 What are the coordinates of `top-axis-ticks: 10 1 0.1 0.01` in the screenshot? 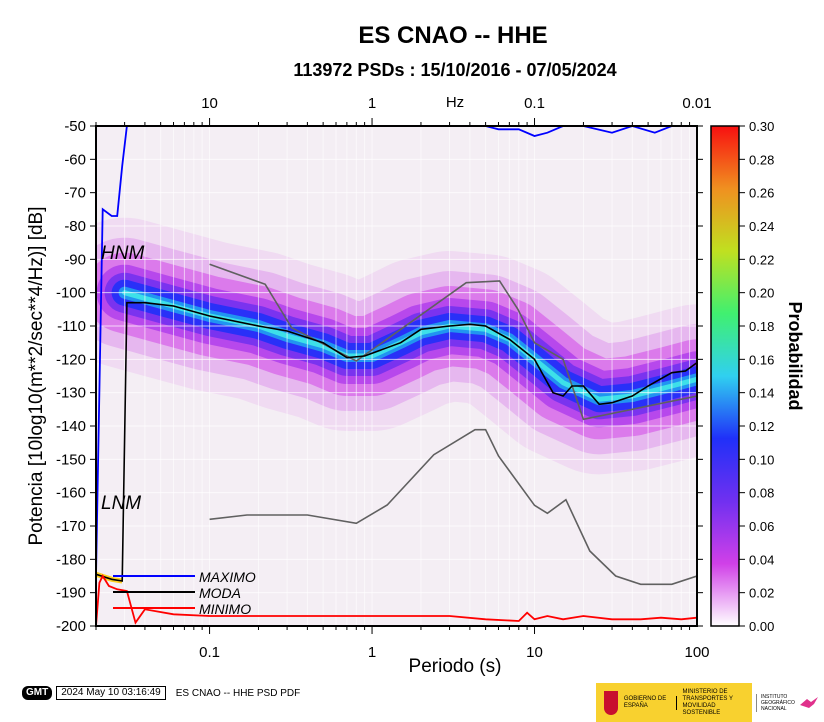 It's located at (456, 103).